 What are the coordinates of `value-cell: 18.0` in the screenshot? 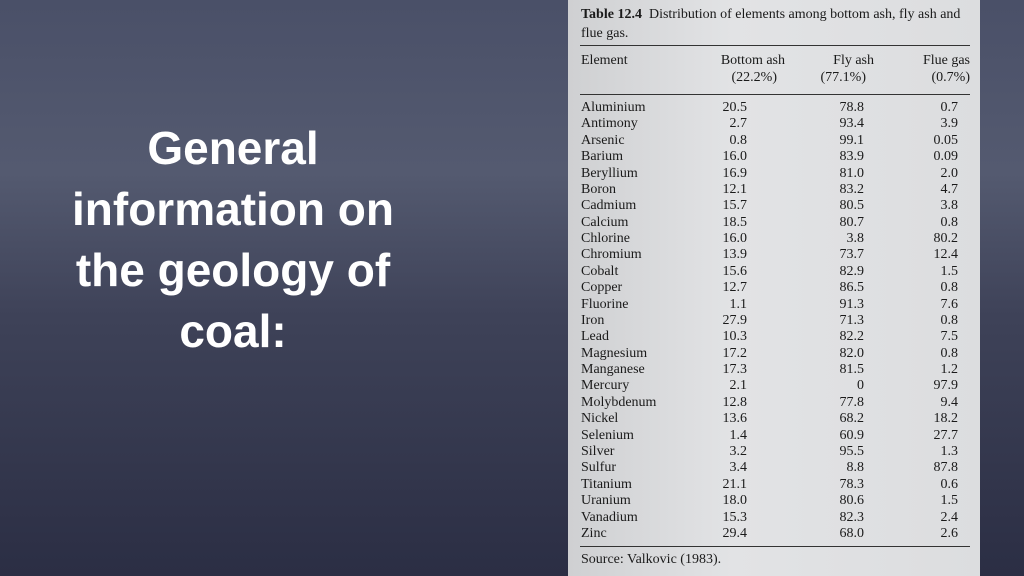 It's located at (735, 501).